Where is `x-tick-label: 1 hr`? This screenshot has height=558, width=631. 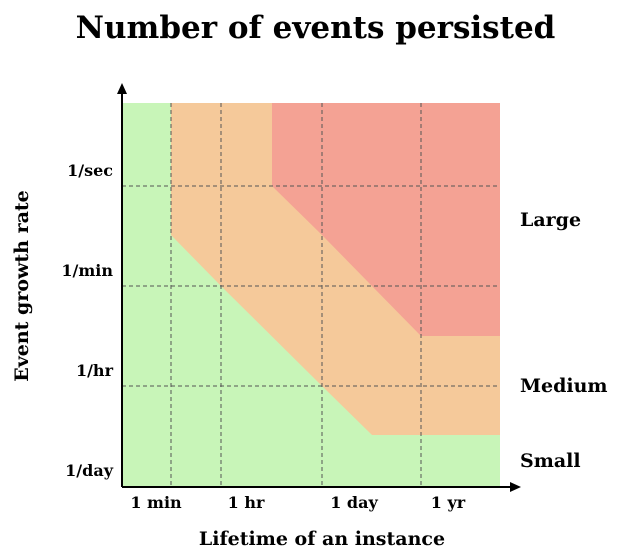
x-tick-label: 1 hr is located at coordinates (246, 502).